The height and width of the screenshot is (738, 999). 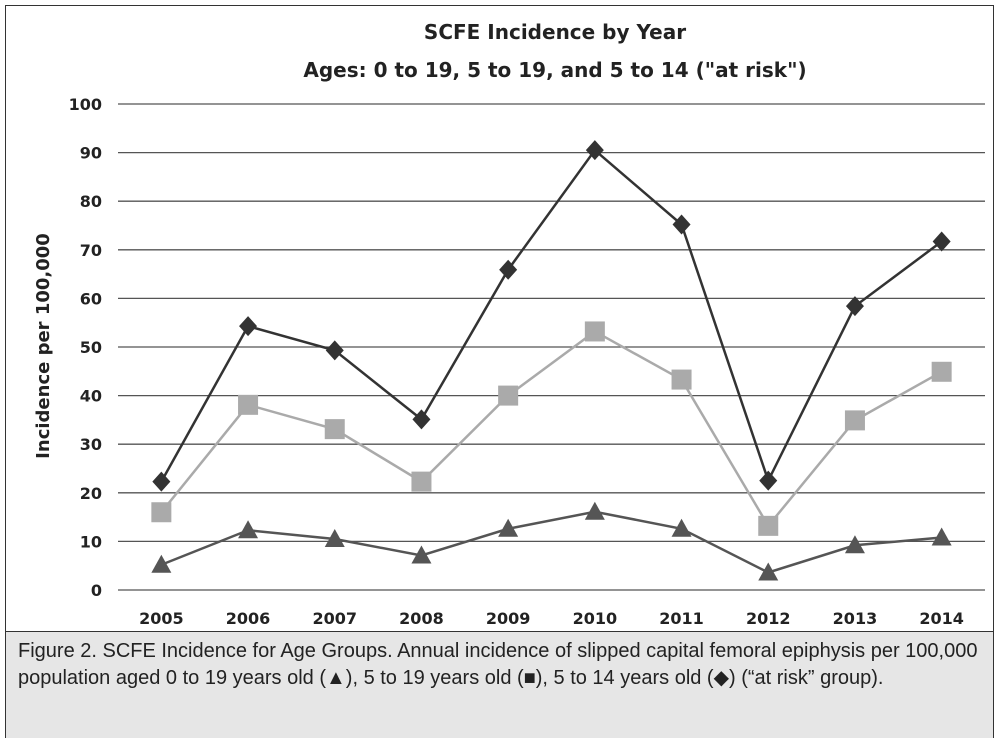 I want to click on y-tick-label: 20, so click(x=91, y=493).